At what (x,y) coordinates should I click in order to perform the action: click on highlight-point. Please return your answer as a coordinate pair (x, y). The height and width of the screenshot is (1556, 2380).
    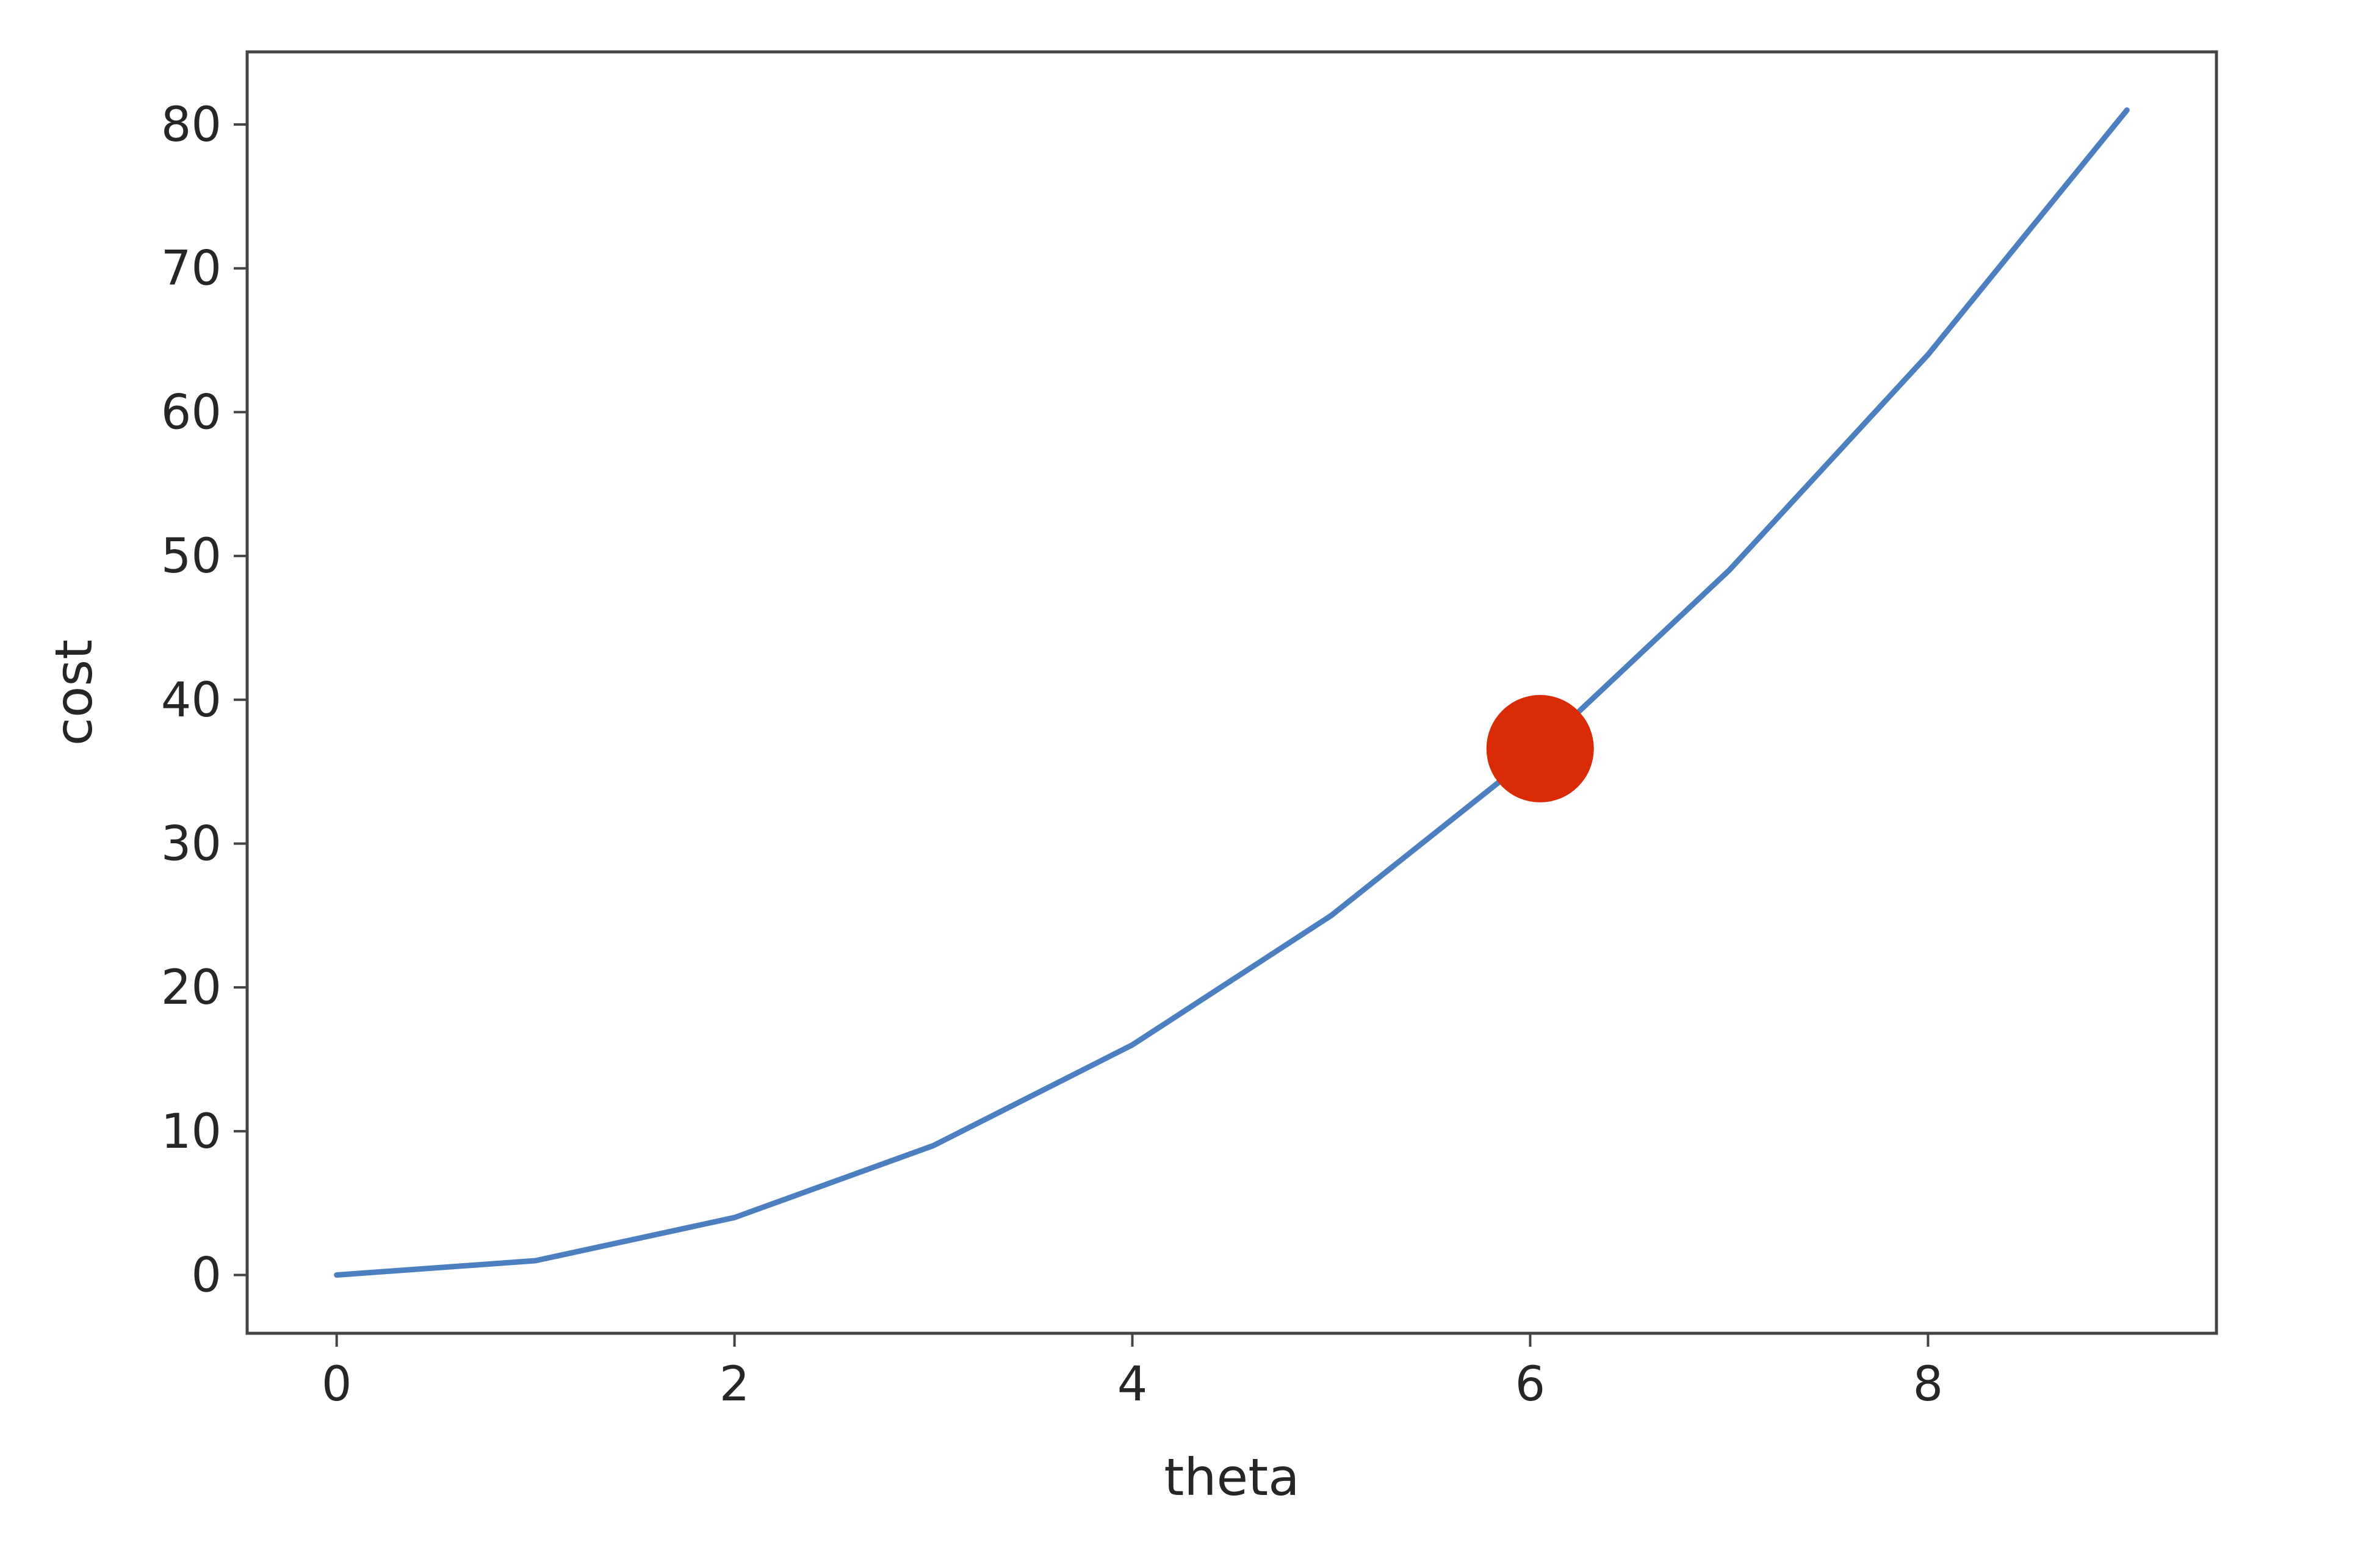
    Looking at the image, I should click on (1540, 748).